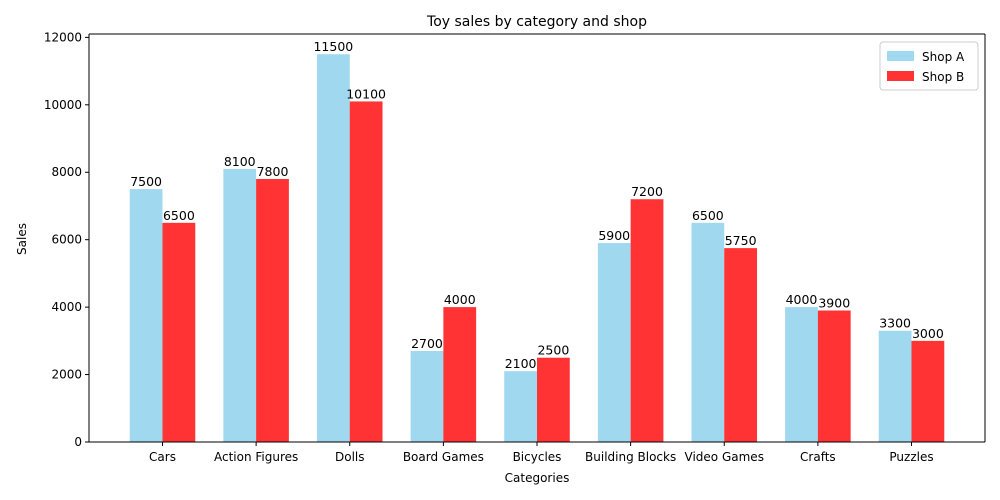  What do you see at coordinates (333, 46) in the screenshot?
I see `data-label-shop-a-2: 11500` at bounding box center [333, 46].